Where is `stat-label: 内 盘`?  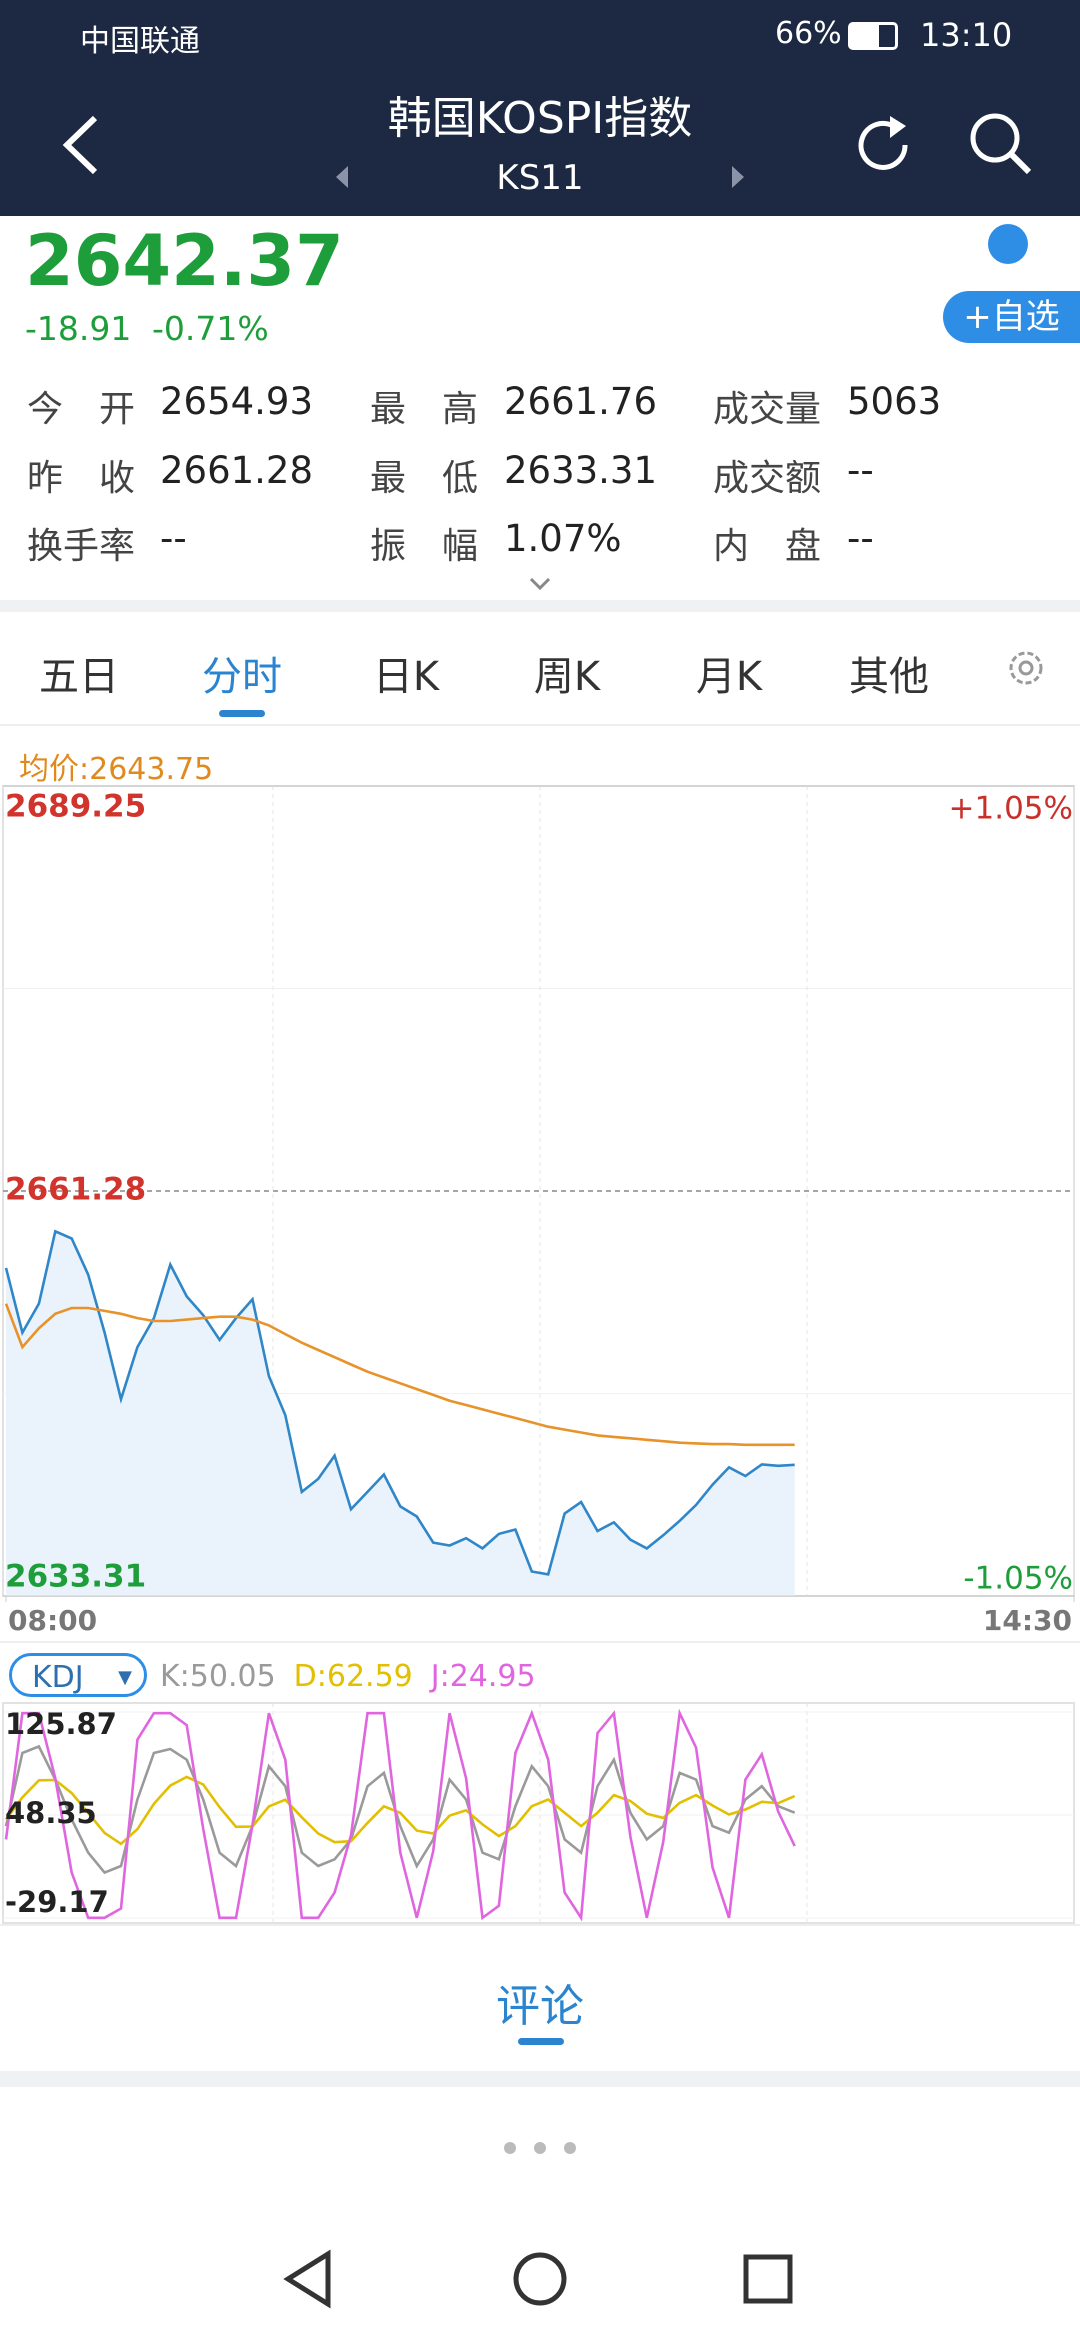 stat-label: 内 盘 is located at coordinates (767, 546).